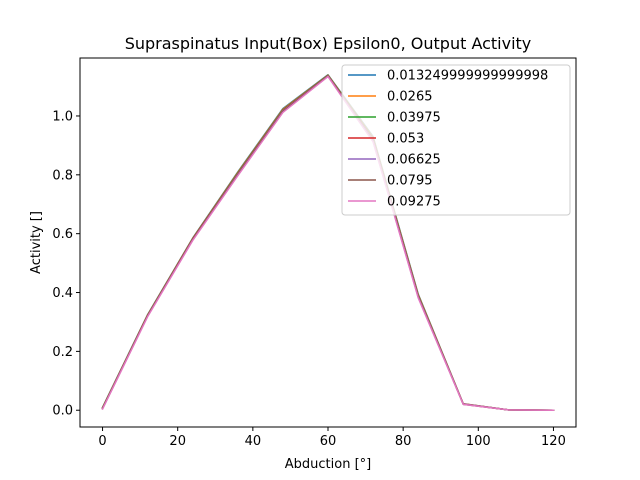 This screenshot has width=640, height=480. I want to click on legend-entry: 0.03975, so click(394, 118).